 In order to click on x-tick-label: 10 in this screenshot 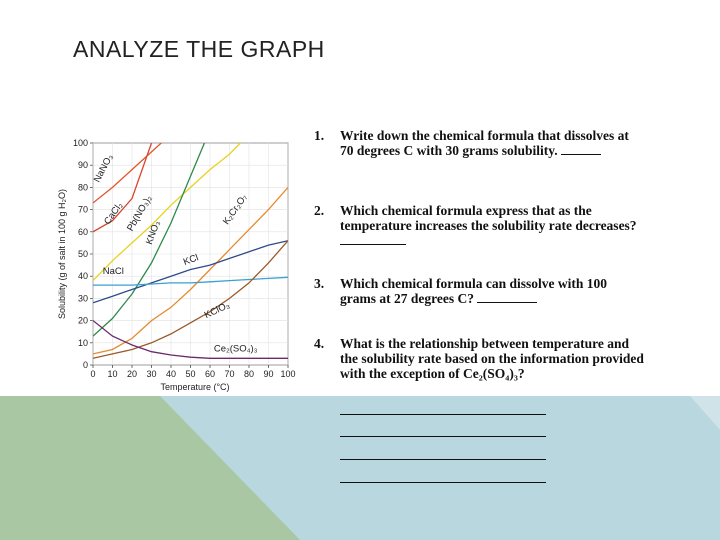, I will do `click(112, 374)`.